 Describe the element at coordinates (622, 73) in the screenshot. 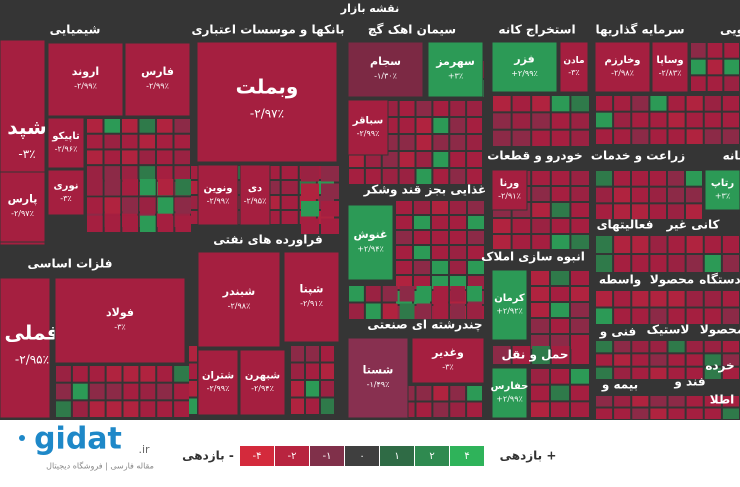

I see `stock-change: -۲/۹۸٪` at that location.